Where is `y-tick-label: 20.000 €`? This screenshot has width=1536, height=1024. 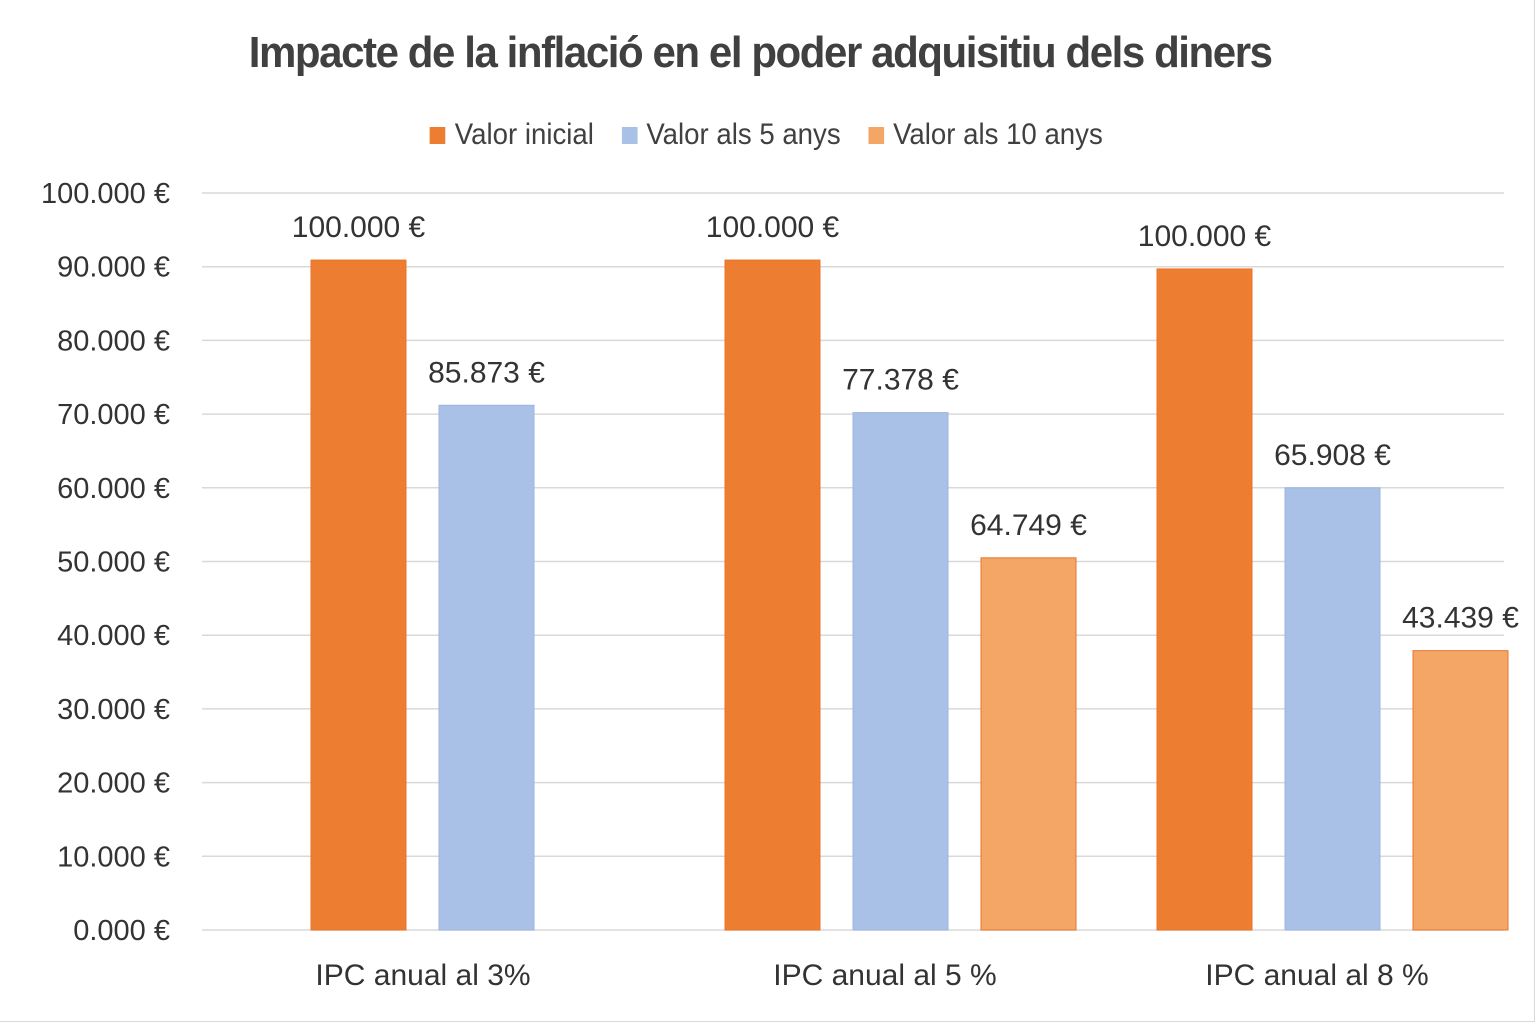
y-tick-label: 20.000 € is located at coordinates (113, 784).